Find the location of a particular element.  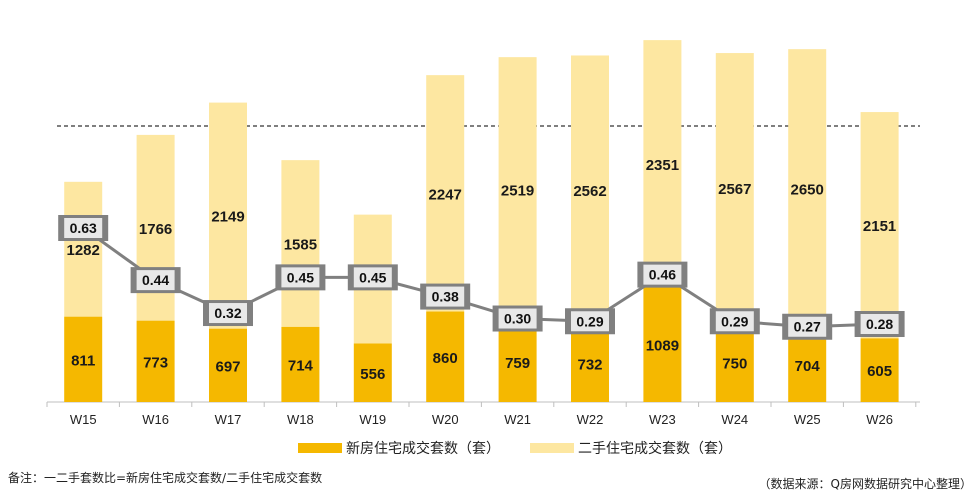

x-tick-label: W22 is located at coordinates (590, 419).